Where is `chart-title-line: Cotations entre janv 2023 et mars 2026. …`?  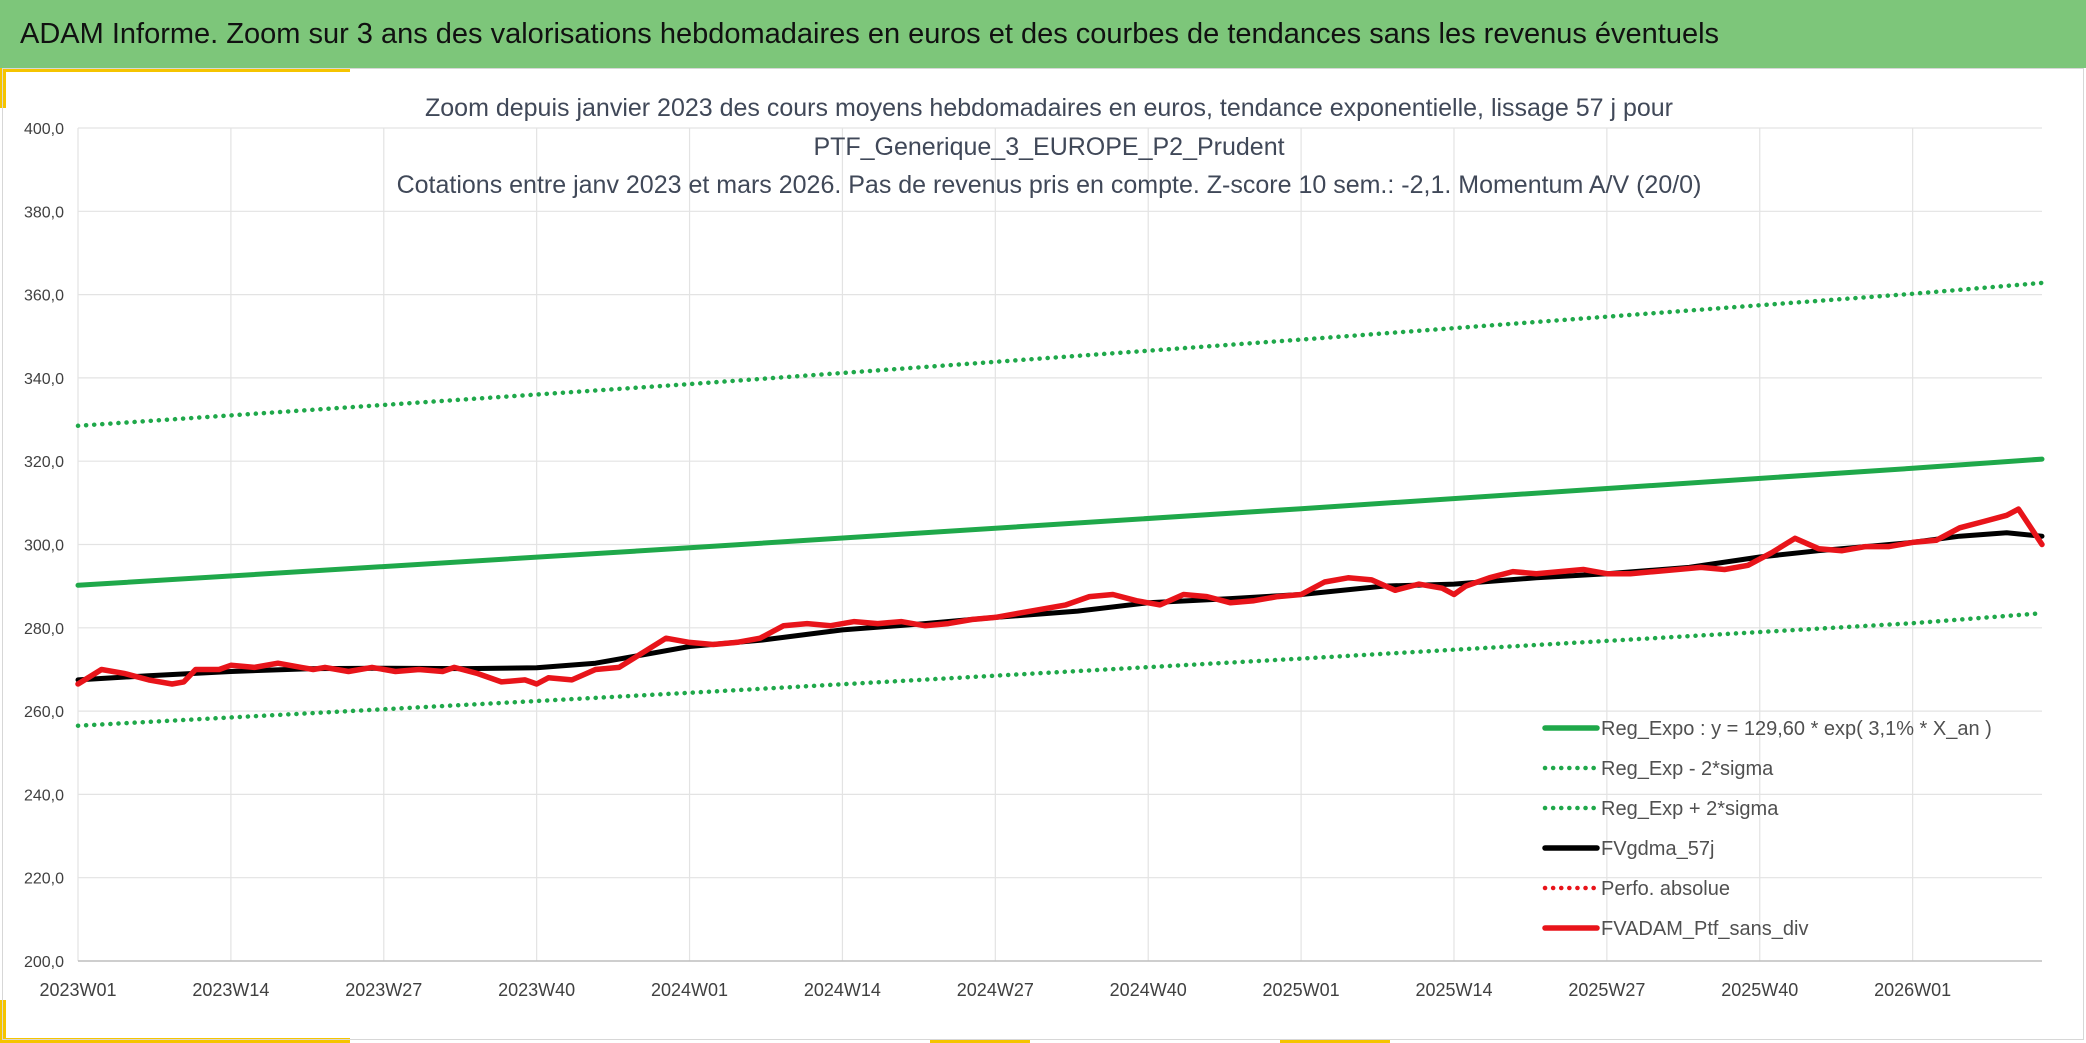
chart-title-line: Cotations entre janv 2023 et mars 2026. … is located at coordinates (1049, 185).